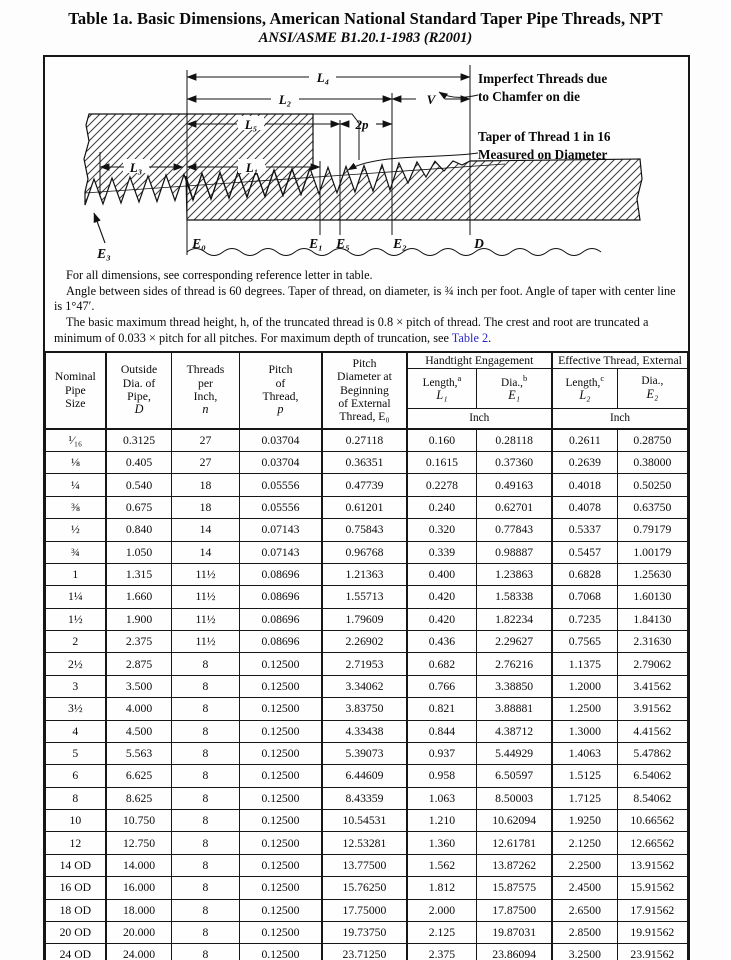 The image size is (731, 960). I want to click on value-cell: 6.625, so click(138, 776).